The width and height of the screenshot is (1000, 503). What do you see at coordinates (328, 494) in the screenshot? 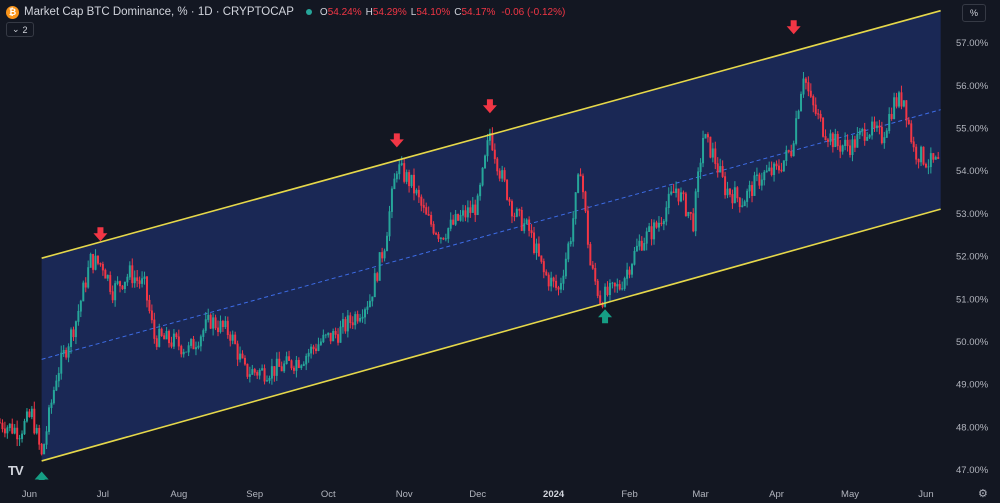
I see `time-tick-label: Oct` at bounding box center [328, 494].